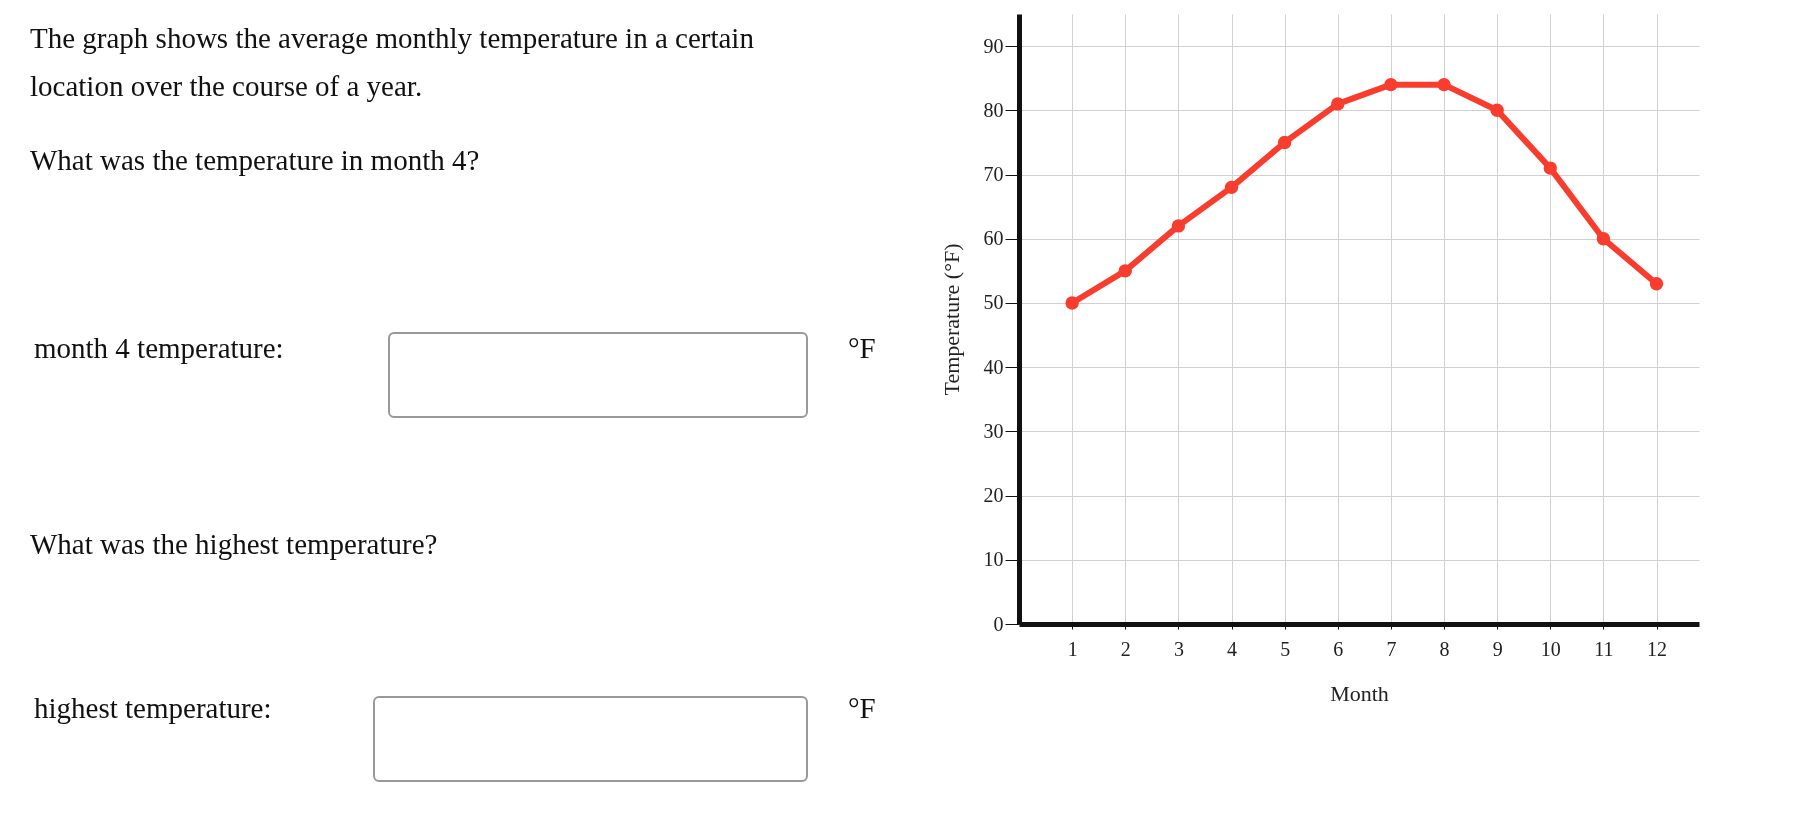  What do you see at coordinates (1338, 648) in the screenshot?
I see `x-tick-label: 6` at bounding box center [1338, 648].